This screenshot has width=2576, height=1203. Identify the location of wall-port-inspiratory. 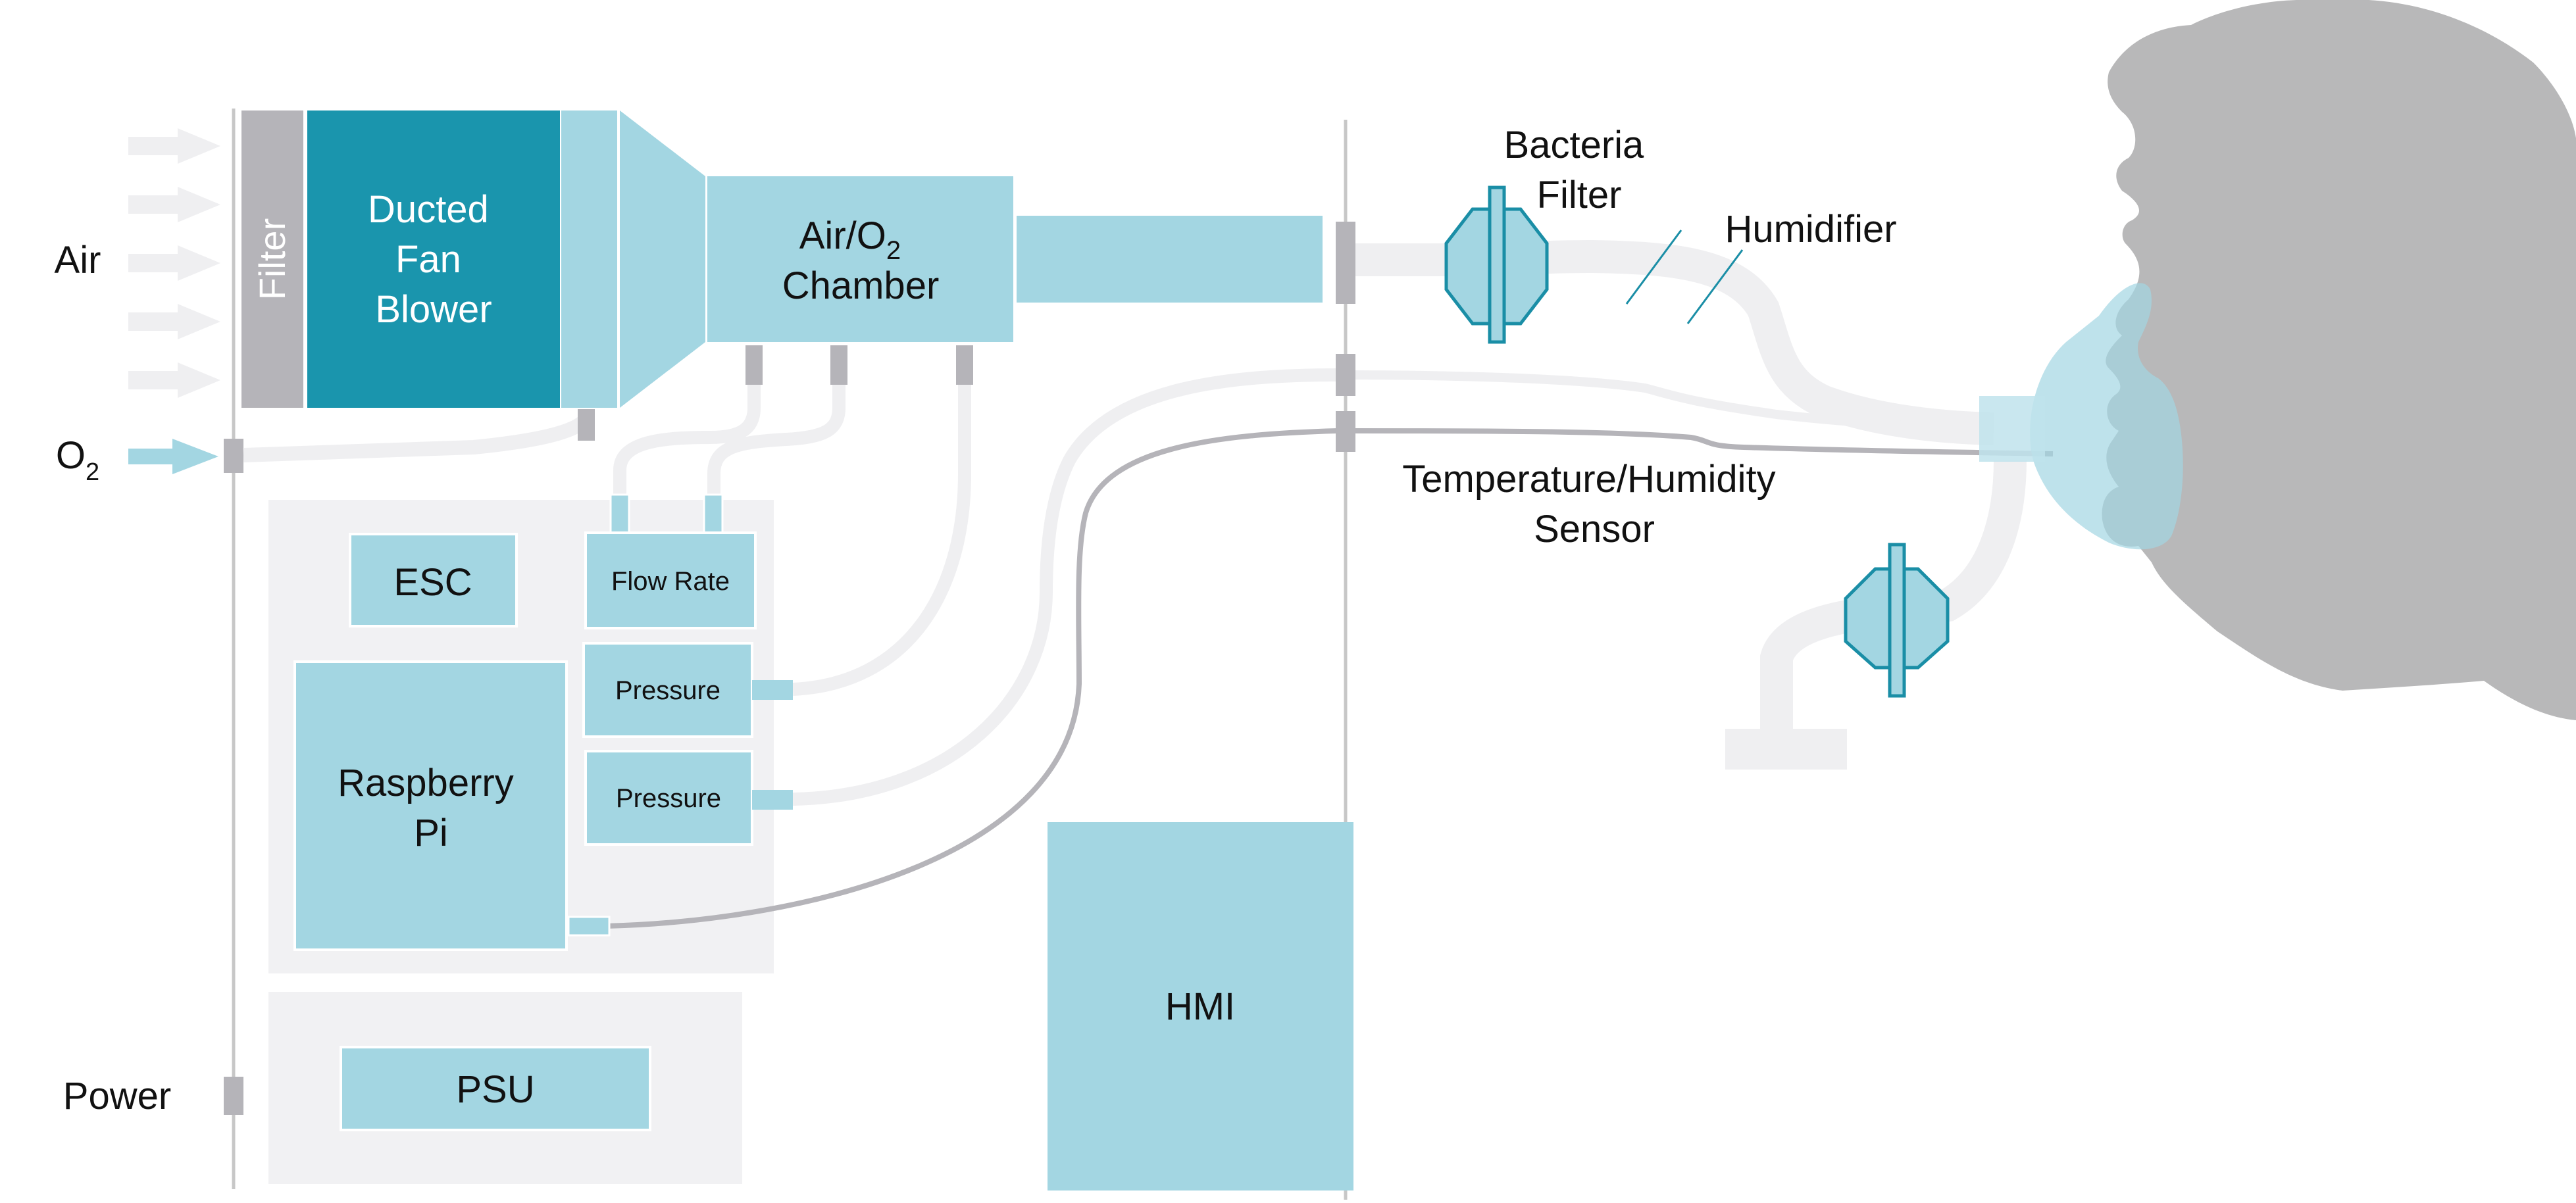
(1345, 263).